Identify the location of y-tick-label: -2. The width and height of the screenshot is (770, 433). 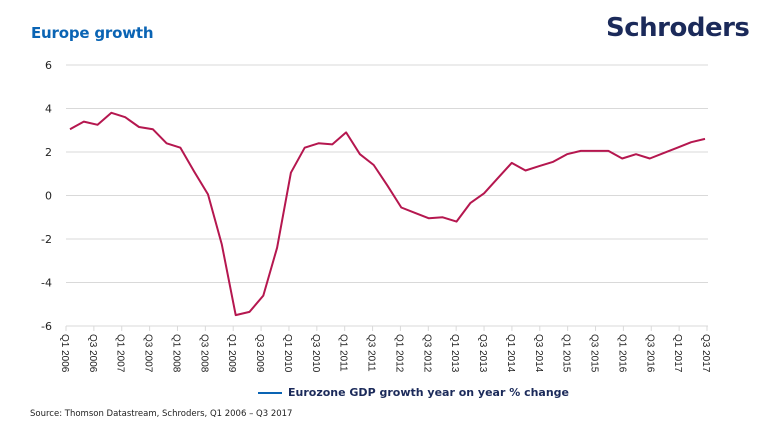
(46, 239).